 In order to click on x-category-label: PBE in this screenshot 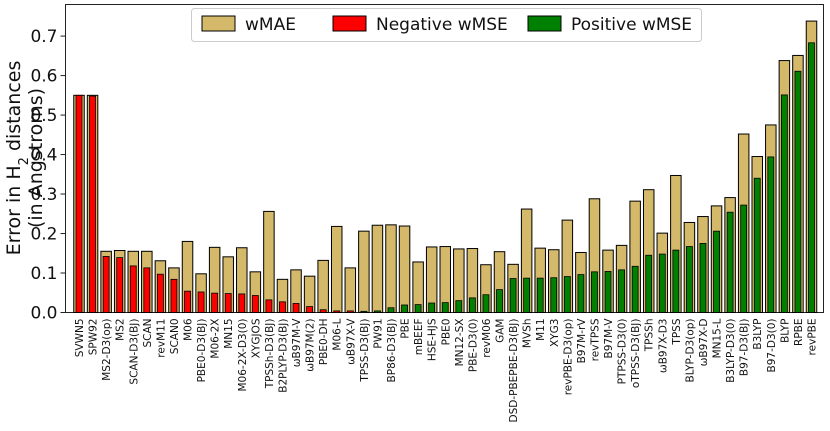, I will do `click(406, 329)`.